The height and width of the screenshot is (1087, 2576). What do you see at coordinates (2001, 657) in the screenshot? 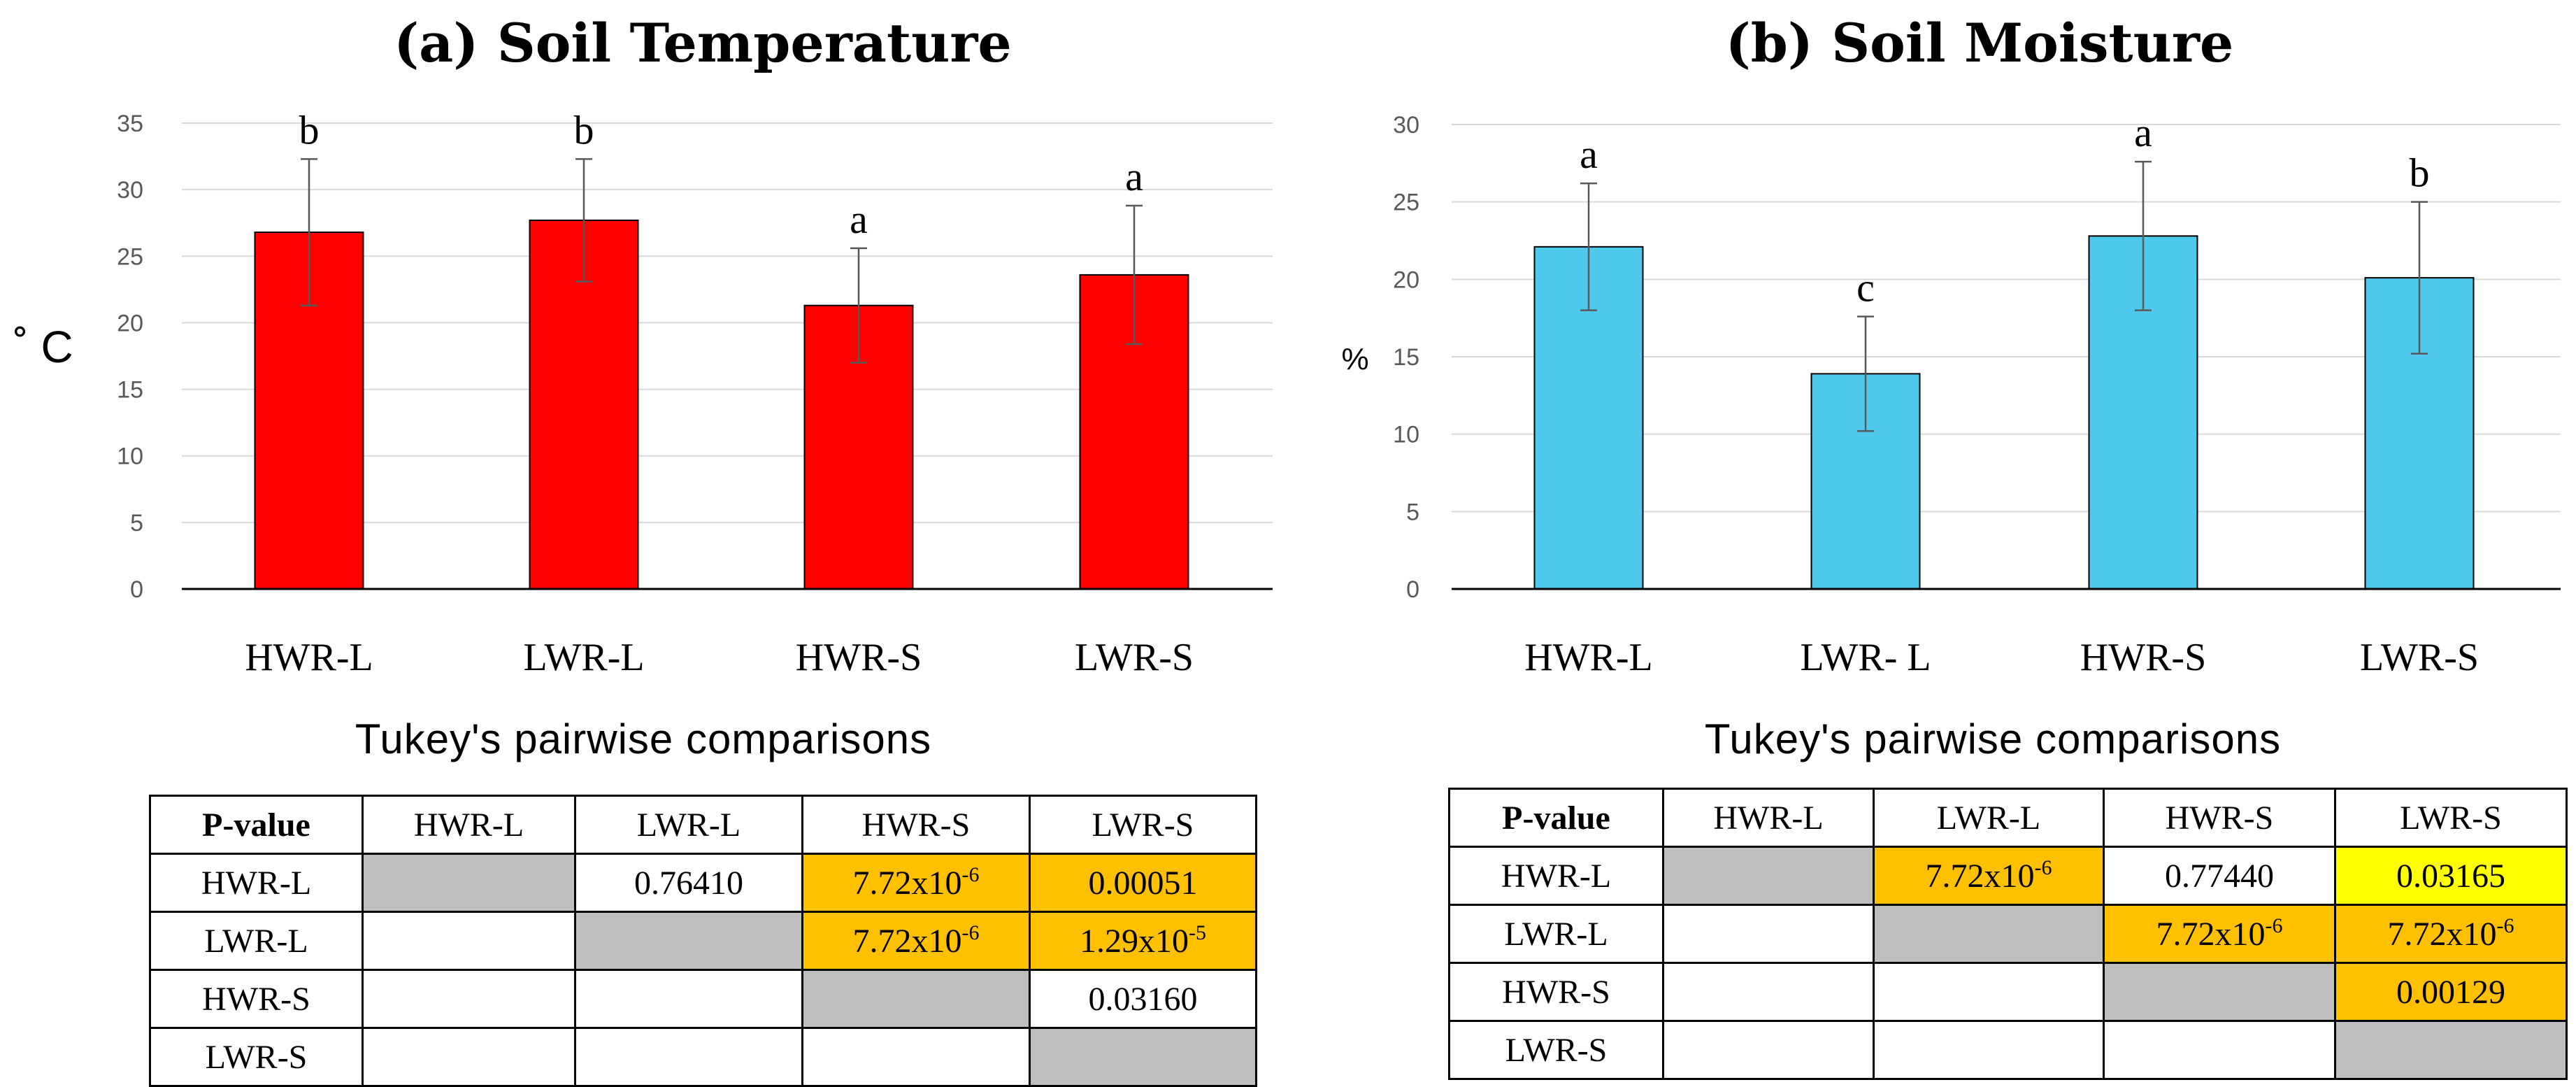
I see `x-axis-categories: HWR-L LWR- L HWR-S LWR-S` at bounding box center [2001, 657].